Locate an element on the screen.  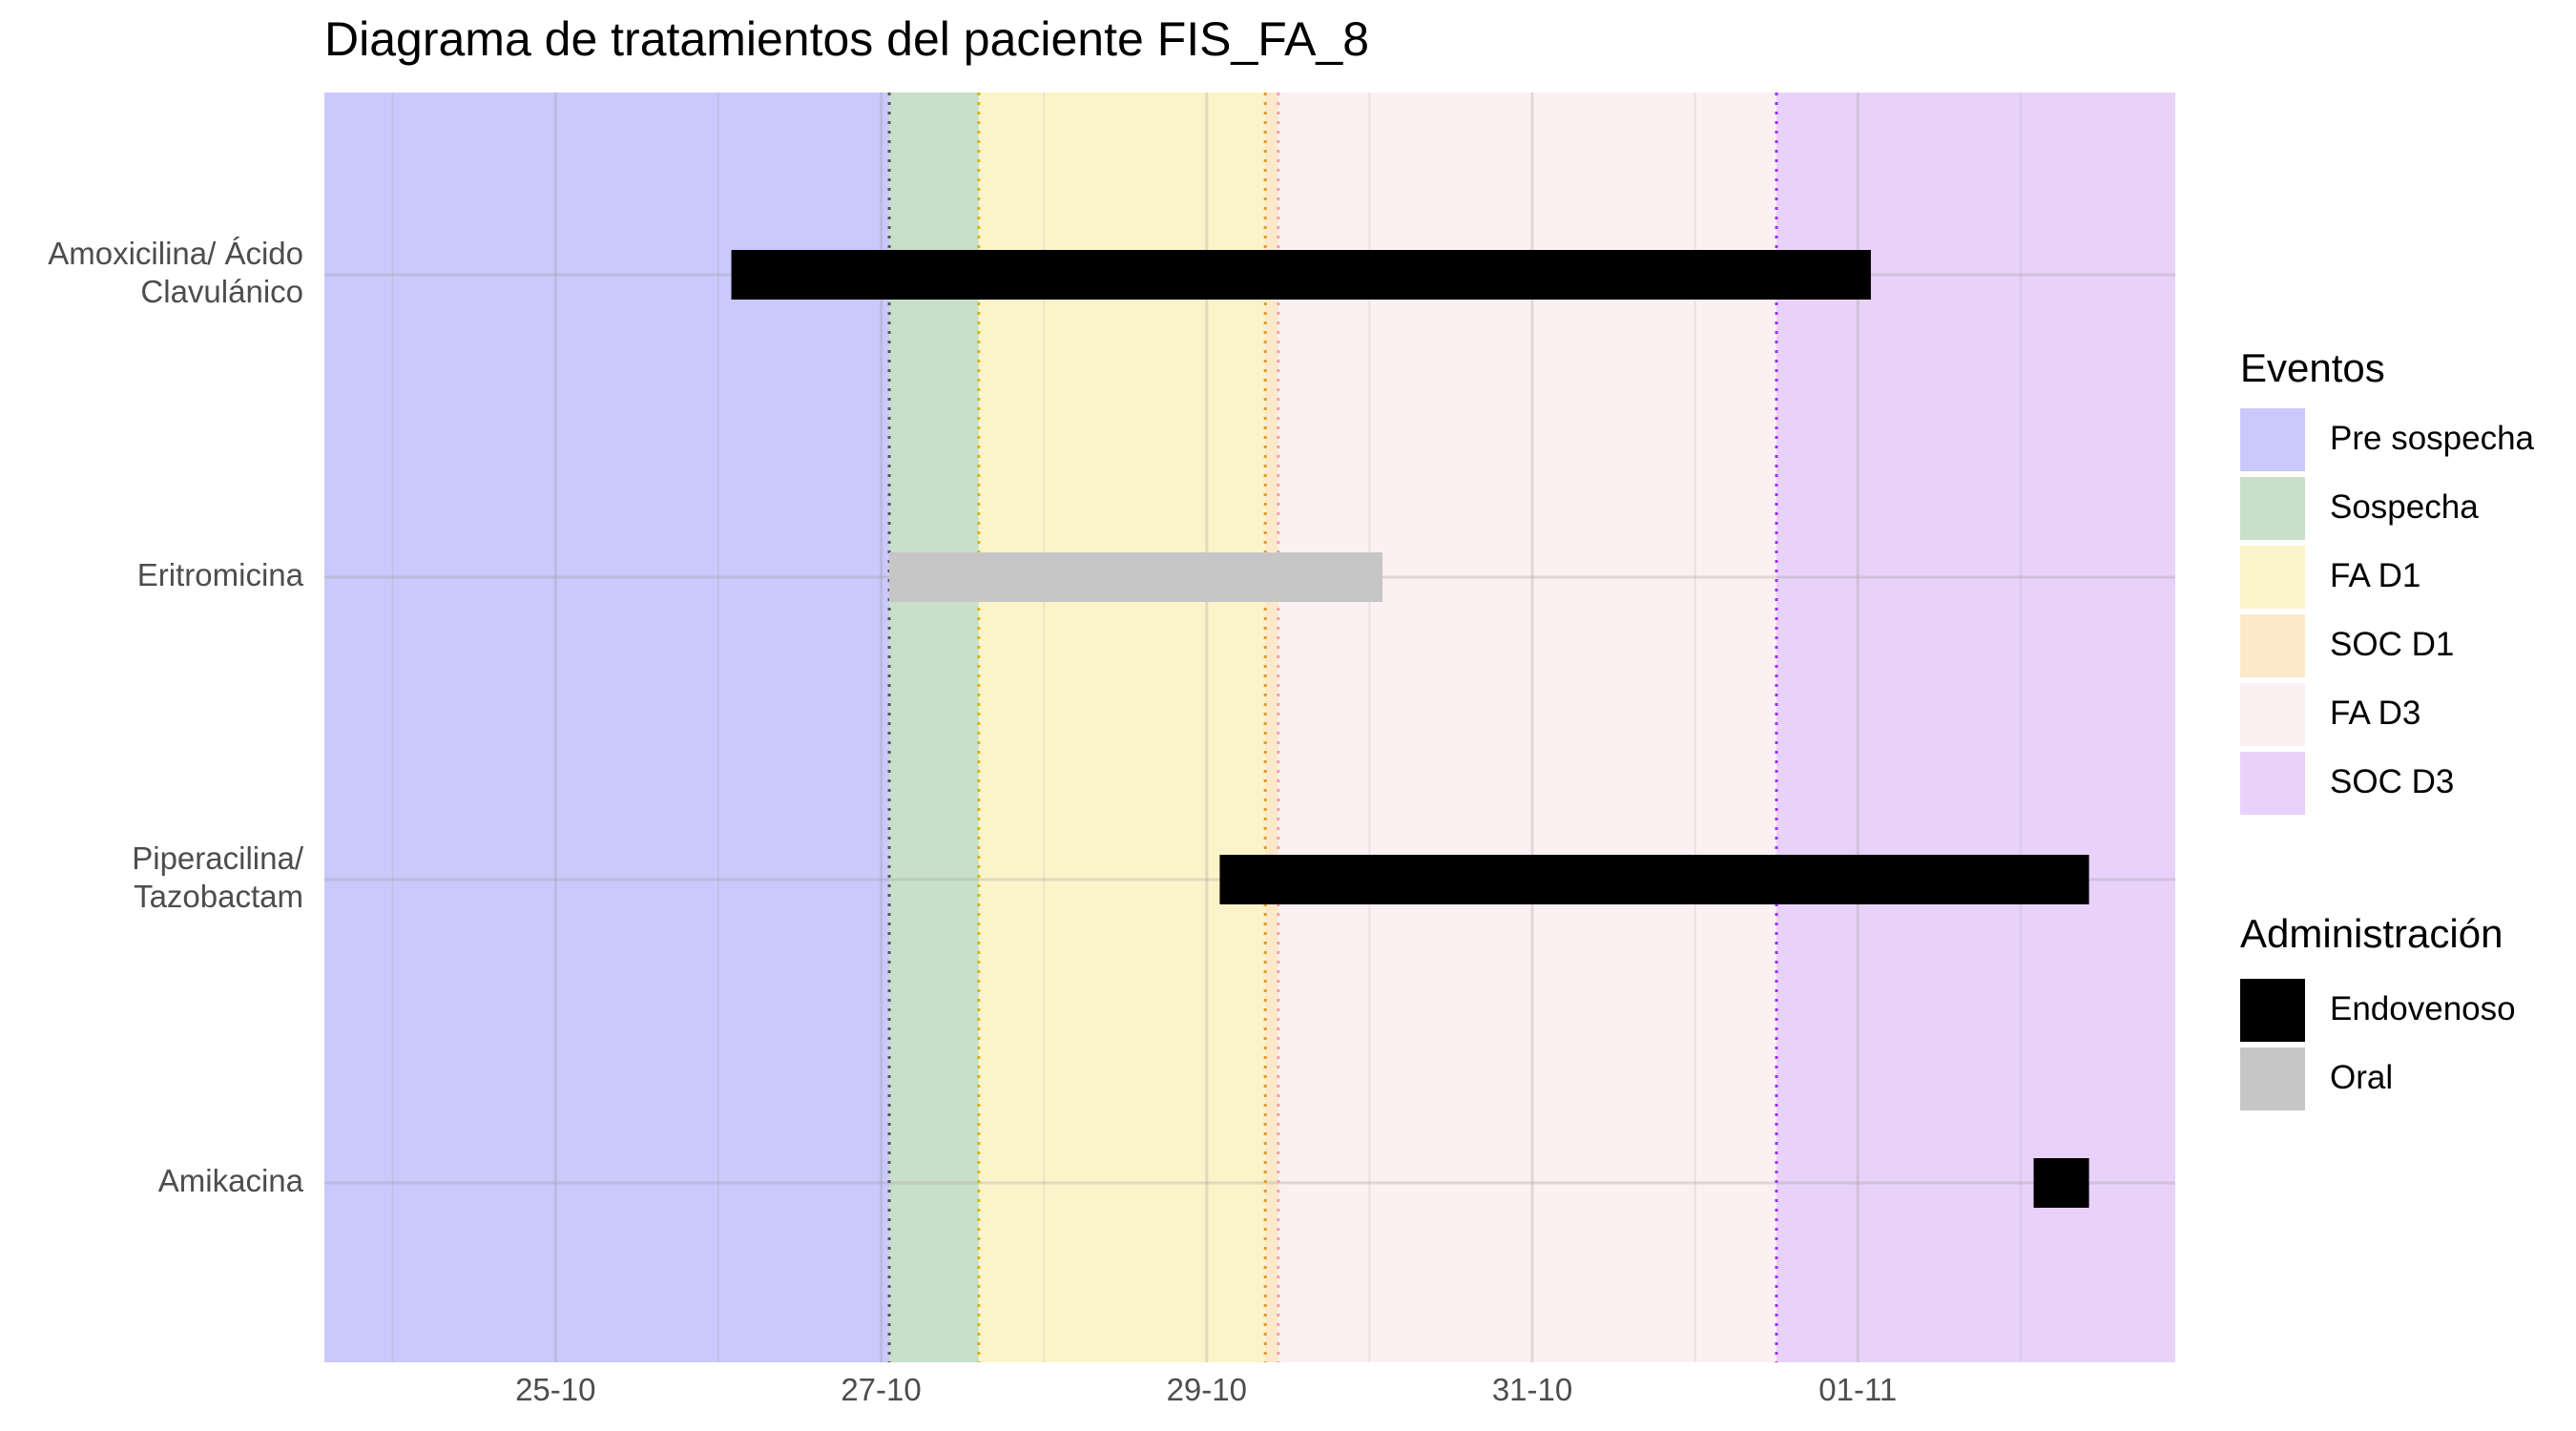
legend-item-label: FA D1 is located at coordinates (2375, 575).